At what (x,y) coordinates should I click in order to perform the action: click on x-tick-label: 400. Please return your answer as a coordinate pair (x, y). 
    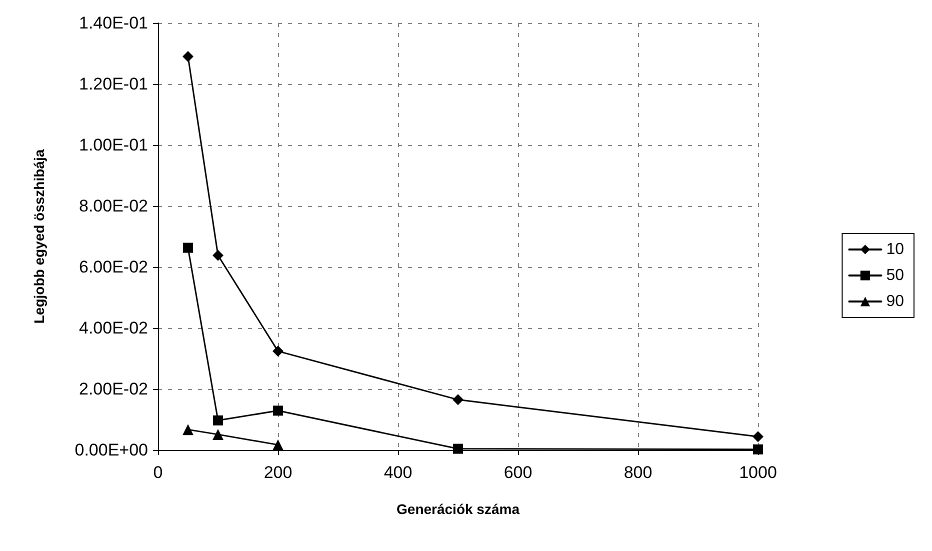
    Looking at the image, I should click on (398, 472).